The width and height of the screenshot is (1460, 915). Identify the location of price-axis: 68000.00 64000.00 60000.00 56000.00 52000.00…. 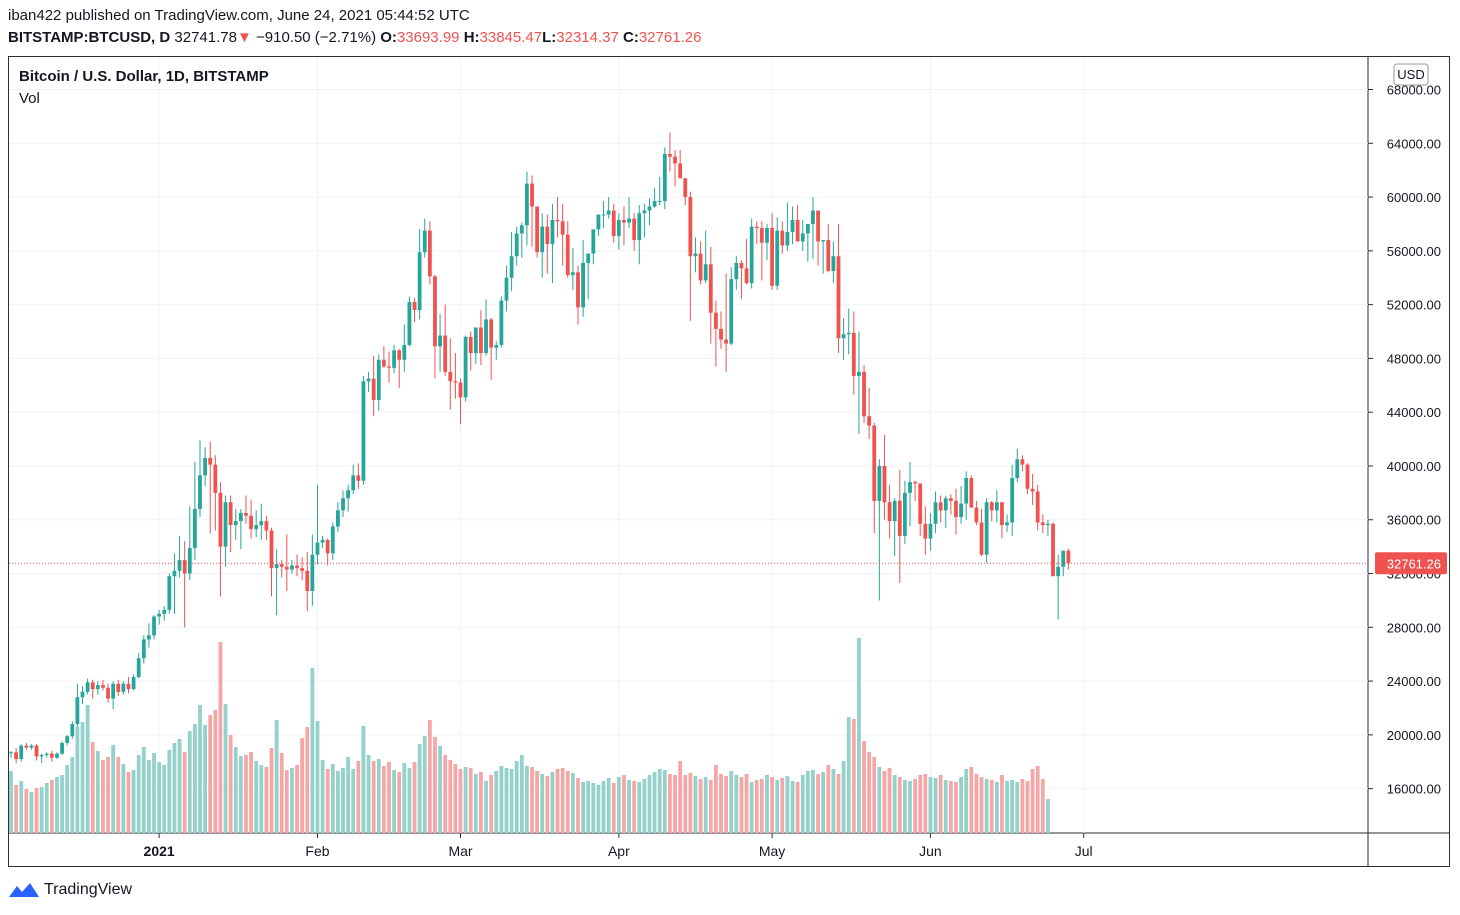
(1404, 440).